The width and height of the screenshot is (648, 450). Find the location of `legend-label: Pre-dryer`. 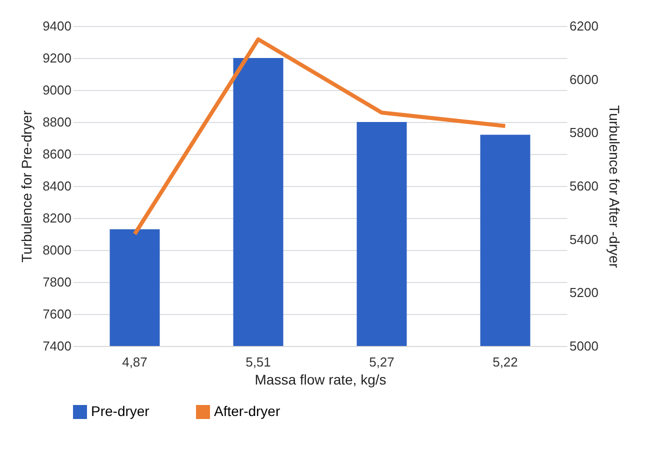

legend-label: Pre-dryer is located at coordinates (120, 411).